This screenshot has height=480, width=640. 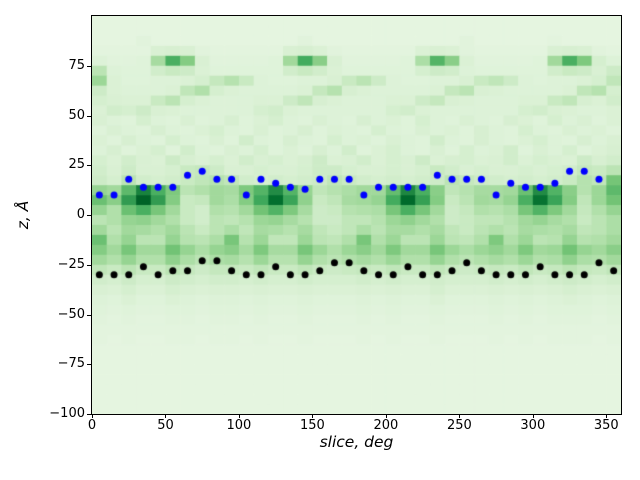 I want to click on y-tick-label: −50, so click(x=71, y=314).